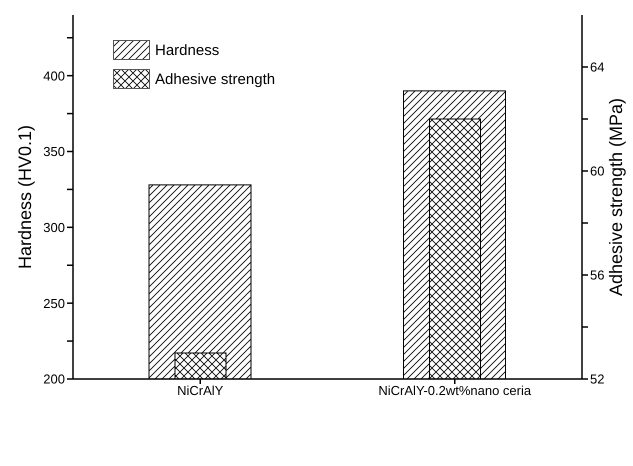 This screenshot has width=633, height=466. Describe the element at coordinates (54, 227) in the screenshot. I see `y-tick-label: 300` at that location.